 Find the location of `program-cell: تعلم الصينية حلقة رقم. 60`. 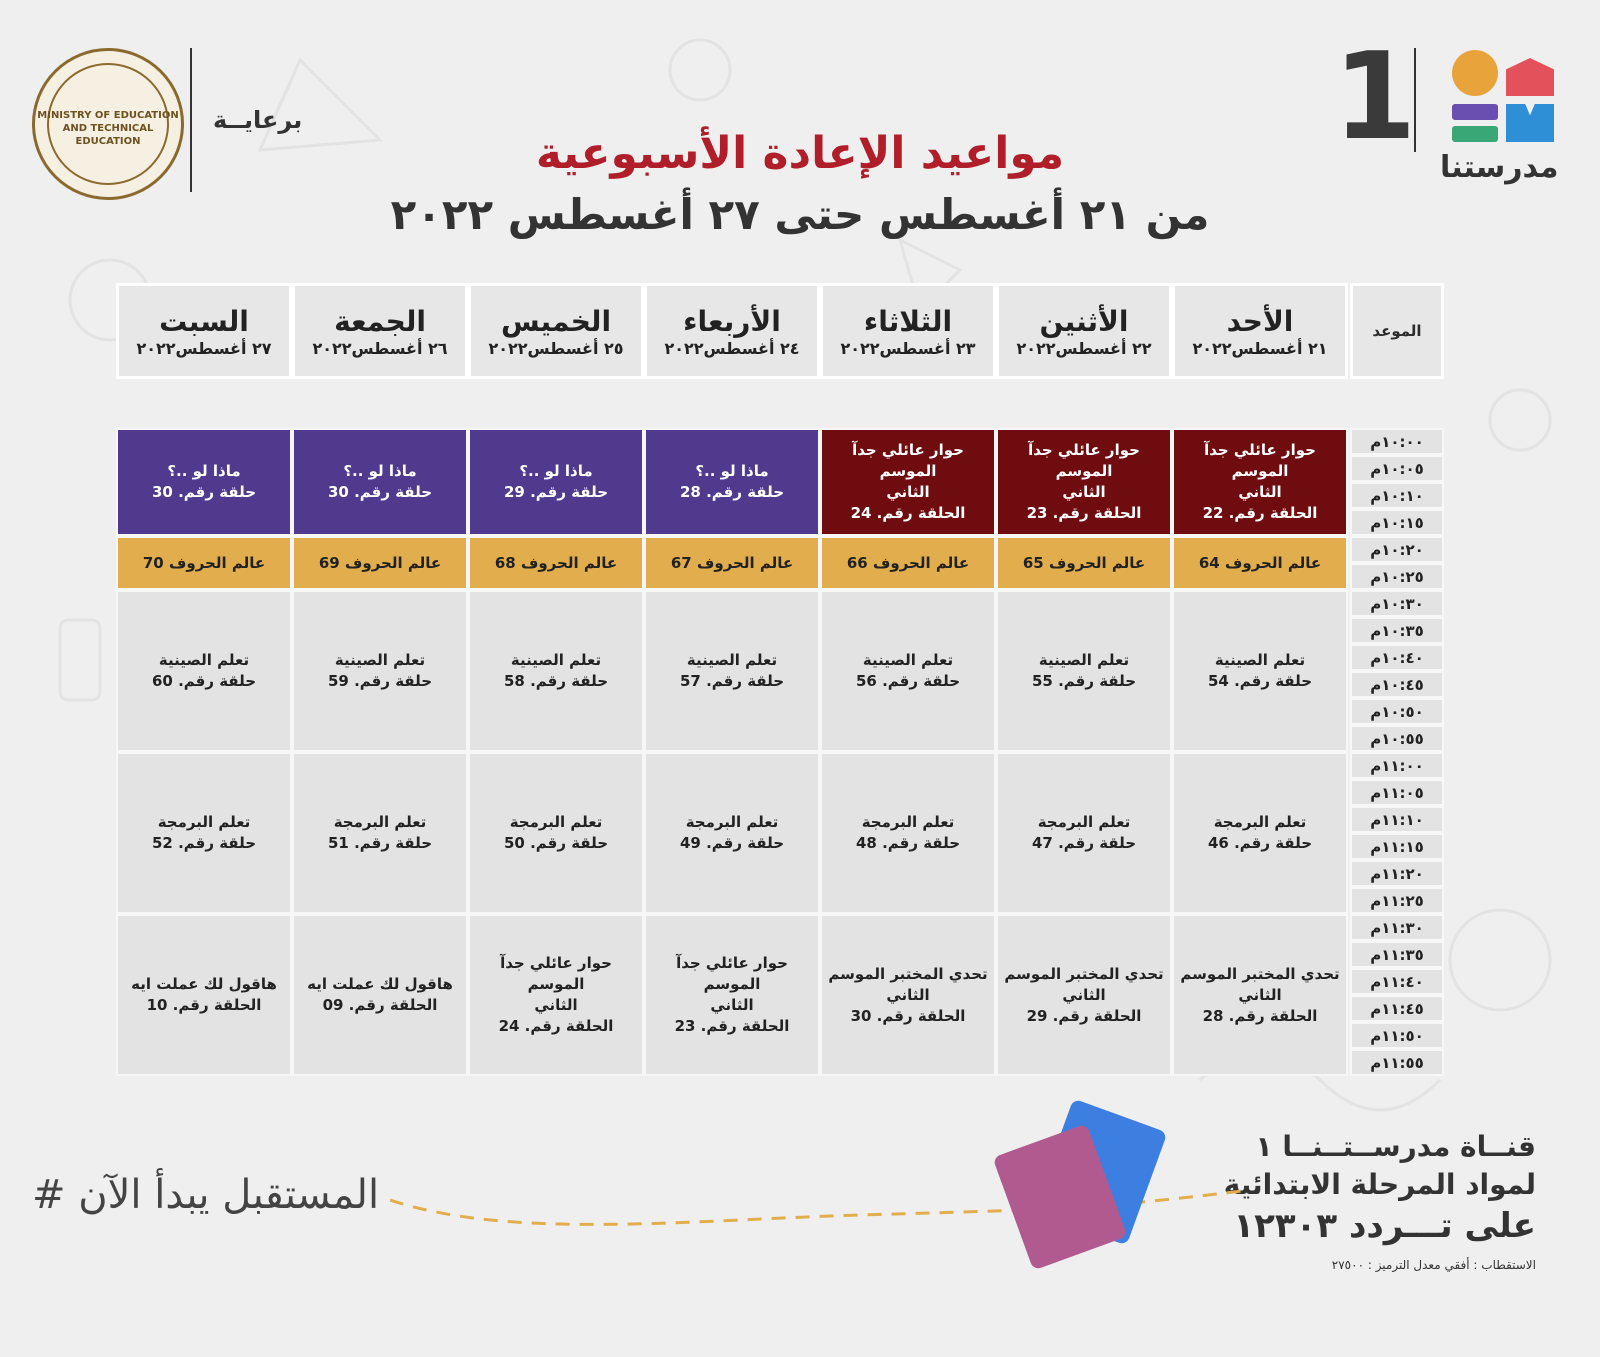

program-cell: تعلم الصينية حلقة رقم. 60 is located at coordinates (204, 671).